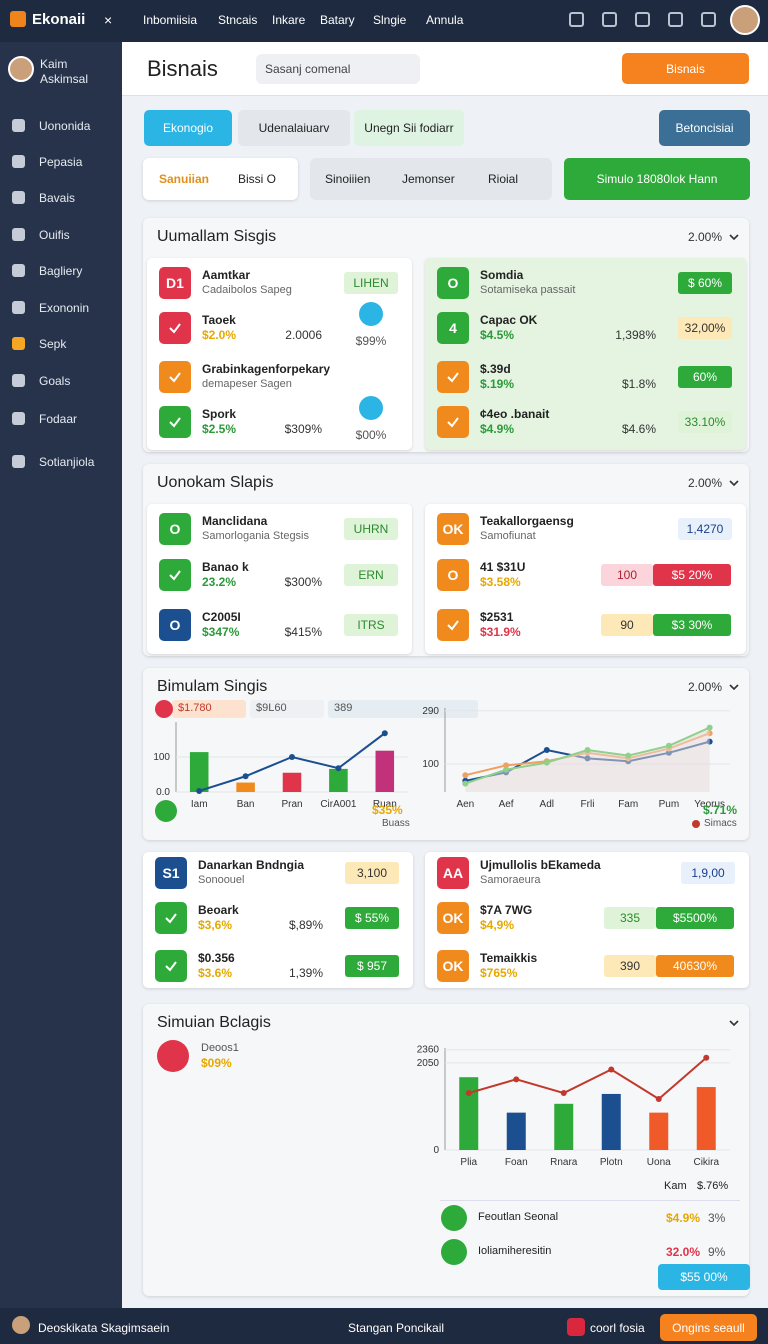  Describe the element at coordinates (704, 237) in the screenshot. I see `section-percent: 2.00%` at that location.